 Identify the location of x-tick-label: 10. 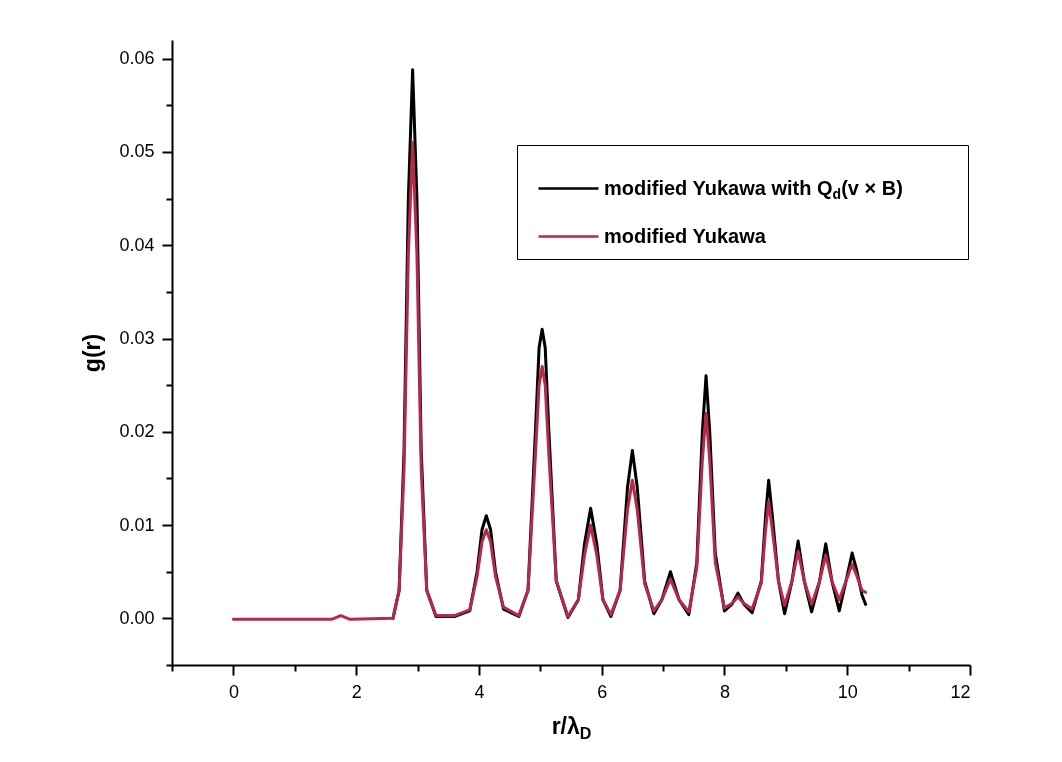
(847, 691).